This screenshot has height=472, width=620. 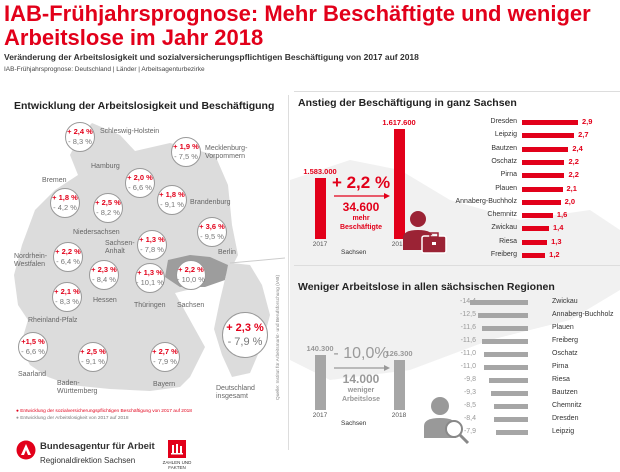 I want to click on state-label: Bayern, so click(x=164, y=384).